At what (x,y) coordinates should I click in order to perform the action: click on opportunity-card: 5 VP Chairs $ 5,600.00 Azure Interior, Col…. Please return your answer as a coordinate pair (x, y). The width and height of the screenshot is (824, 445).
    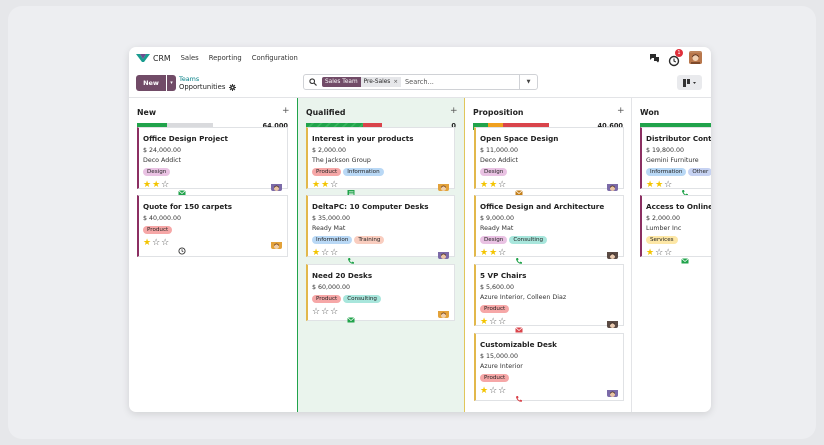
    Looking at the image, I should click on (549, 298).